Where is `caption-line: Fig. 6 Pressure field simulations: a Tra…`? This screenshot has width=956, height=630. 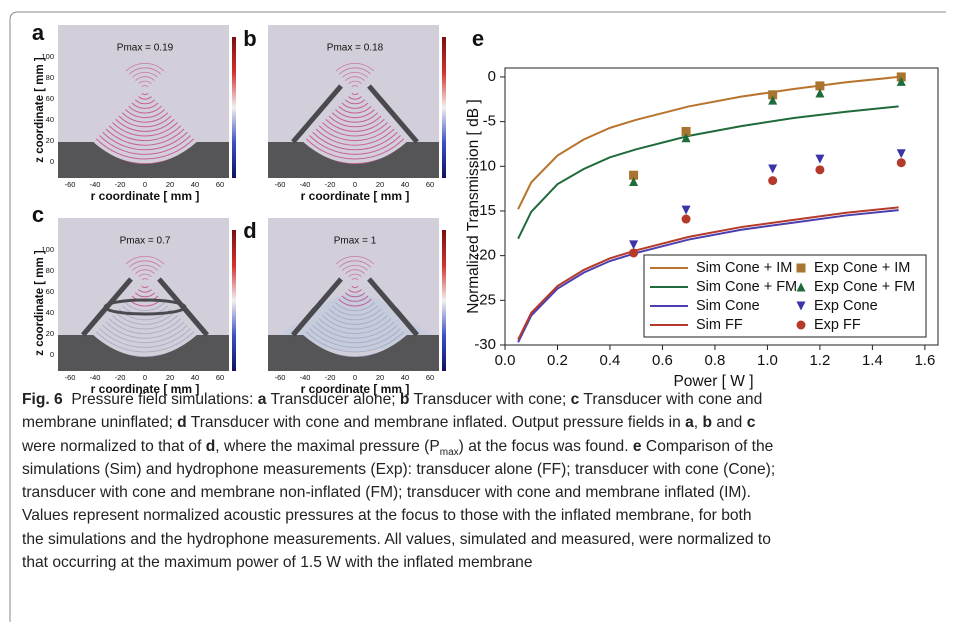
caption-line: Fig. 6 Pressure field simulations: a Tra… is located at coordinates (484, 399).